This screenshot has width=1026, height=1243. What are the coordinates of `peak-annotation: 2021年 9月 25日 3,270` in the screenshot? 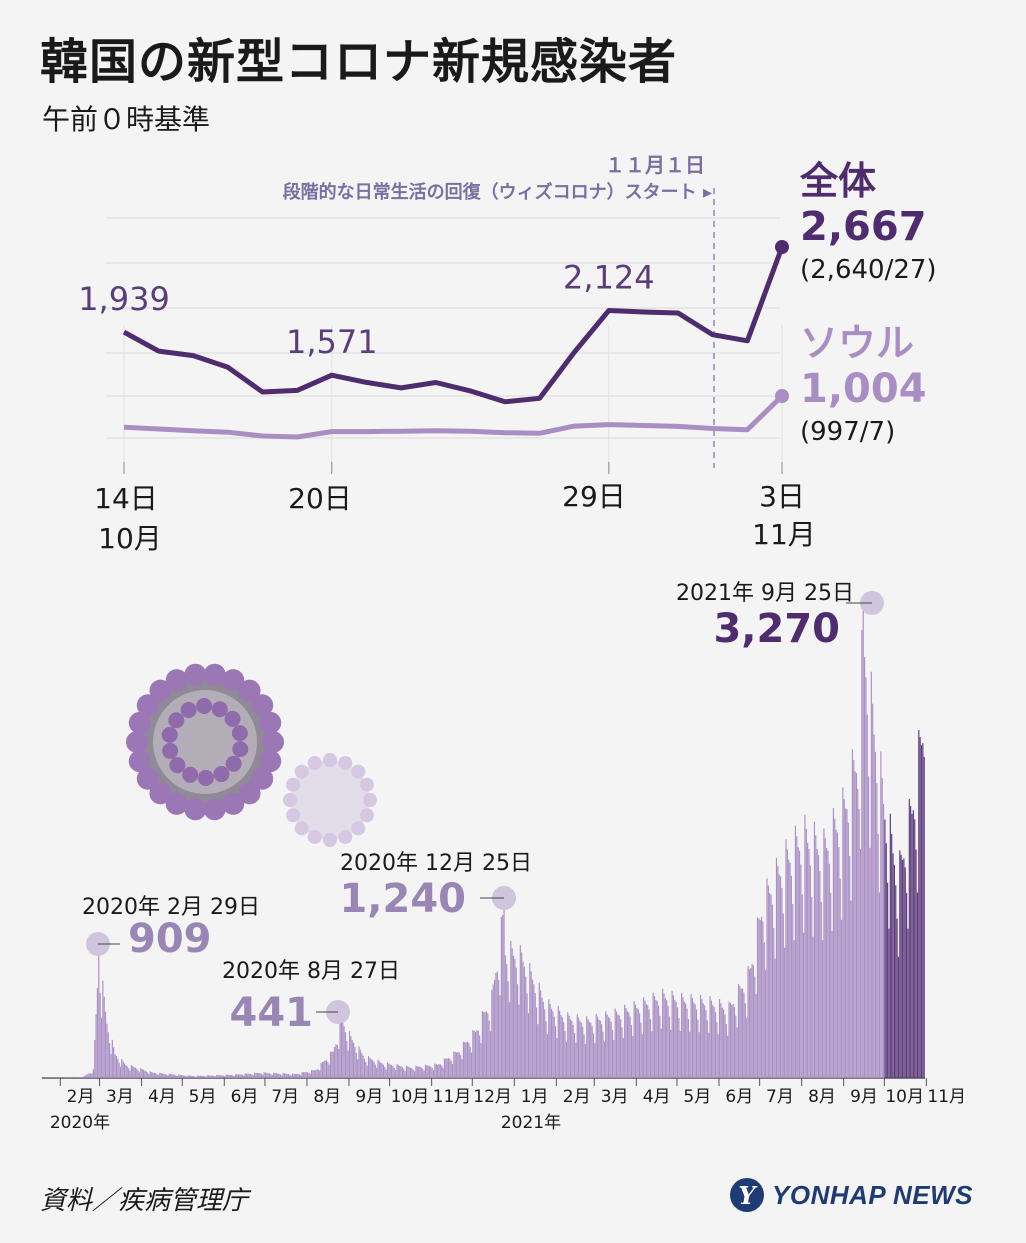 It's located at (780, 616).